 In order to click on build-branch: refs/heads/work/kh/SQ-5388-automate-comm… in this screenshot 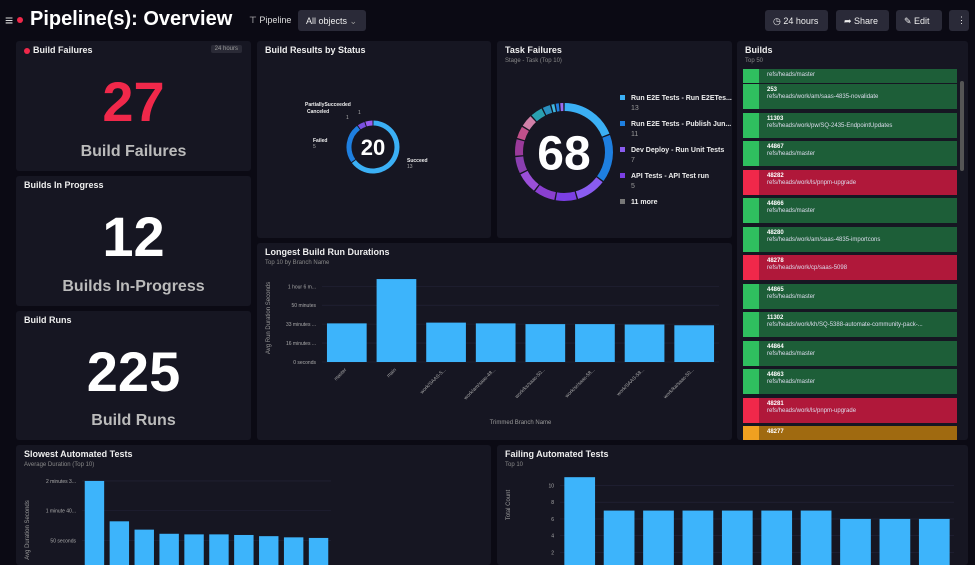, I will do `click(845, 325)`.